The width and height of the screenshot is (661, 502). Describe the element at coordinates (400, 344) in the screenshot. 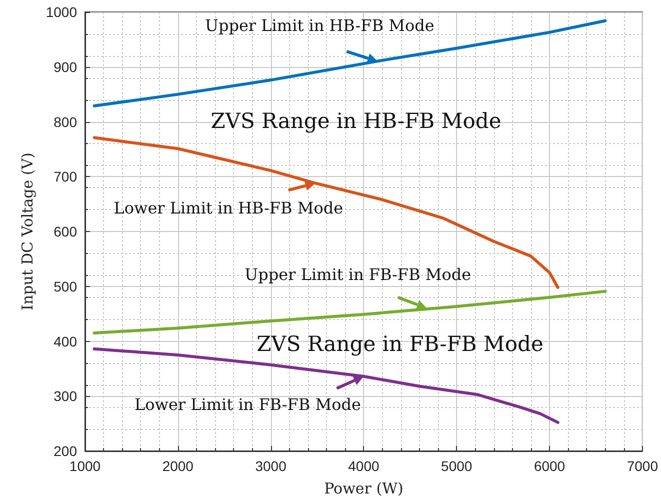

I see `annotation: ZVS Range in FB-FB Mode` at that location.